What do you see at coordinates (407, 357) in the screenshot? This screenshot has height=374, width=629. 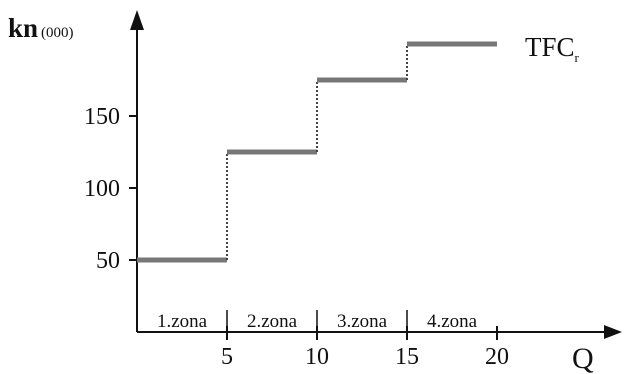 I see `x-tick-label: 15` at bounding box center [407, 357].